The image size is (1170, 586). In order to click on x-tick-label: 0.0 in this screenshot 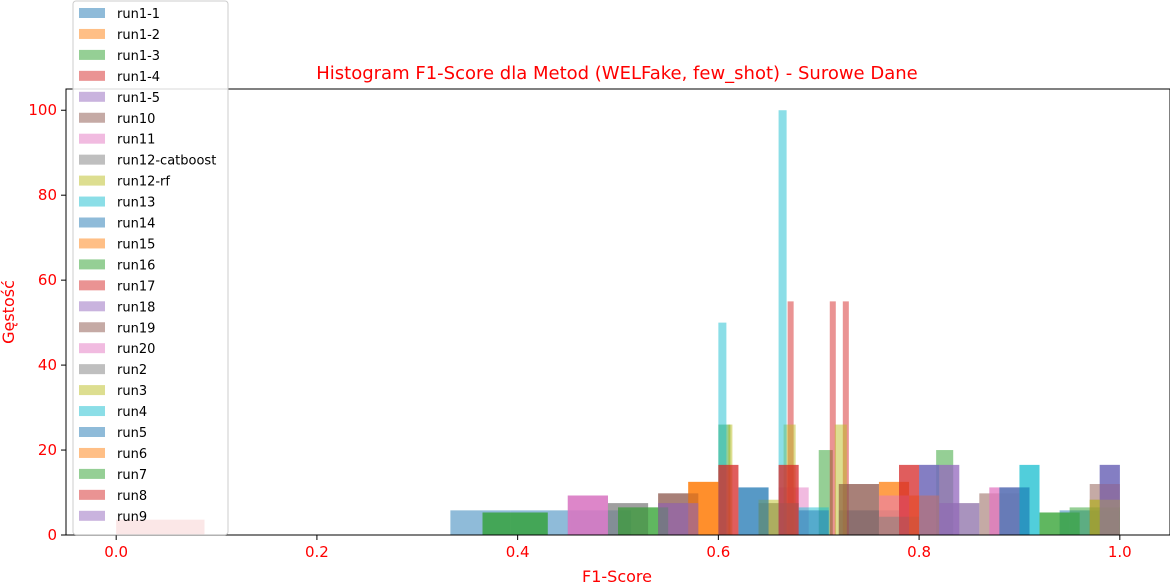, I will do `click(116, 552)`.